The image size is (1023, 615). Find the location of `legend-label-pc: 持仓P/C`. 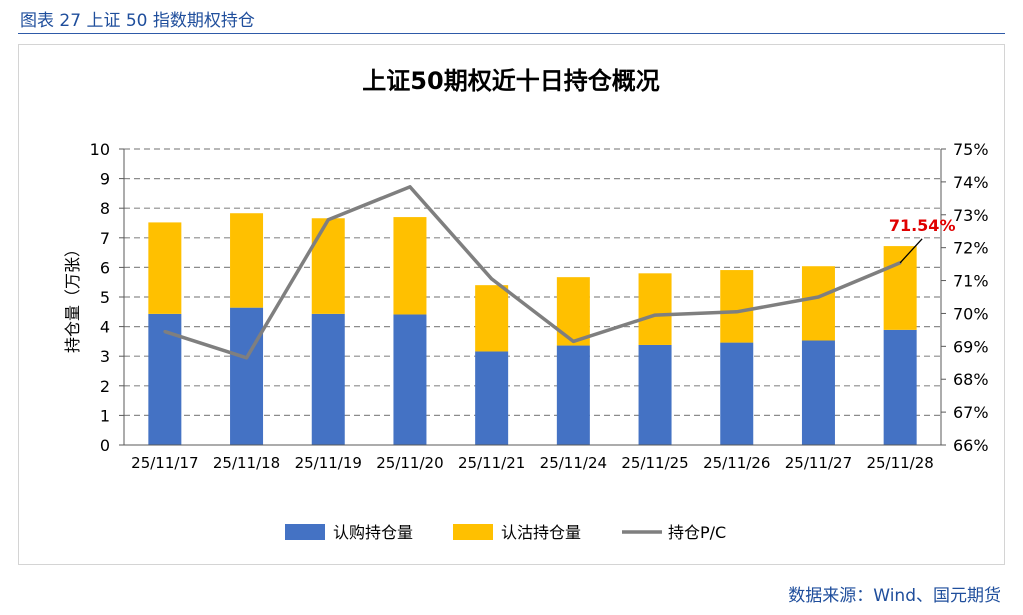

legend-label-pc: 持仓P/C is located at coordinates (697, 532).